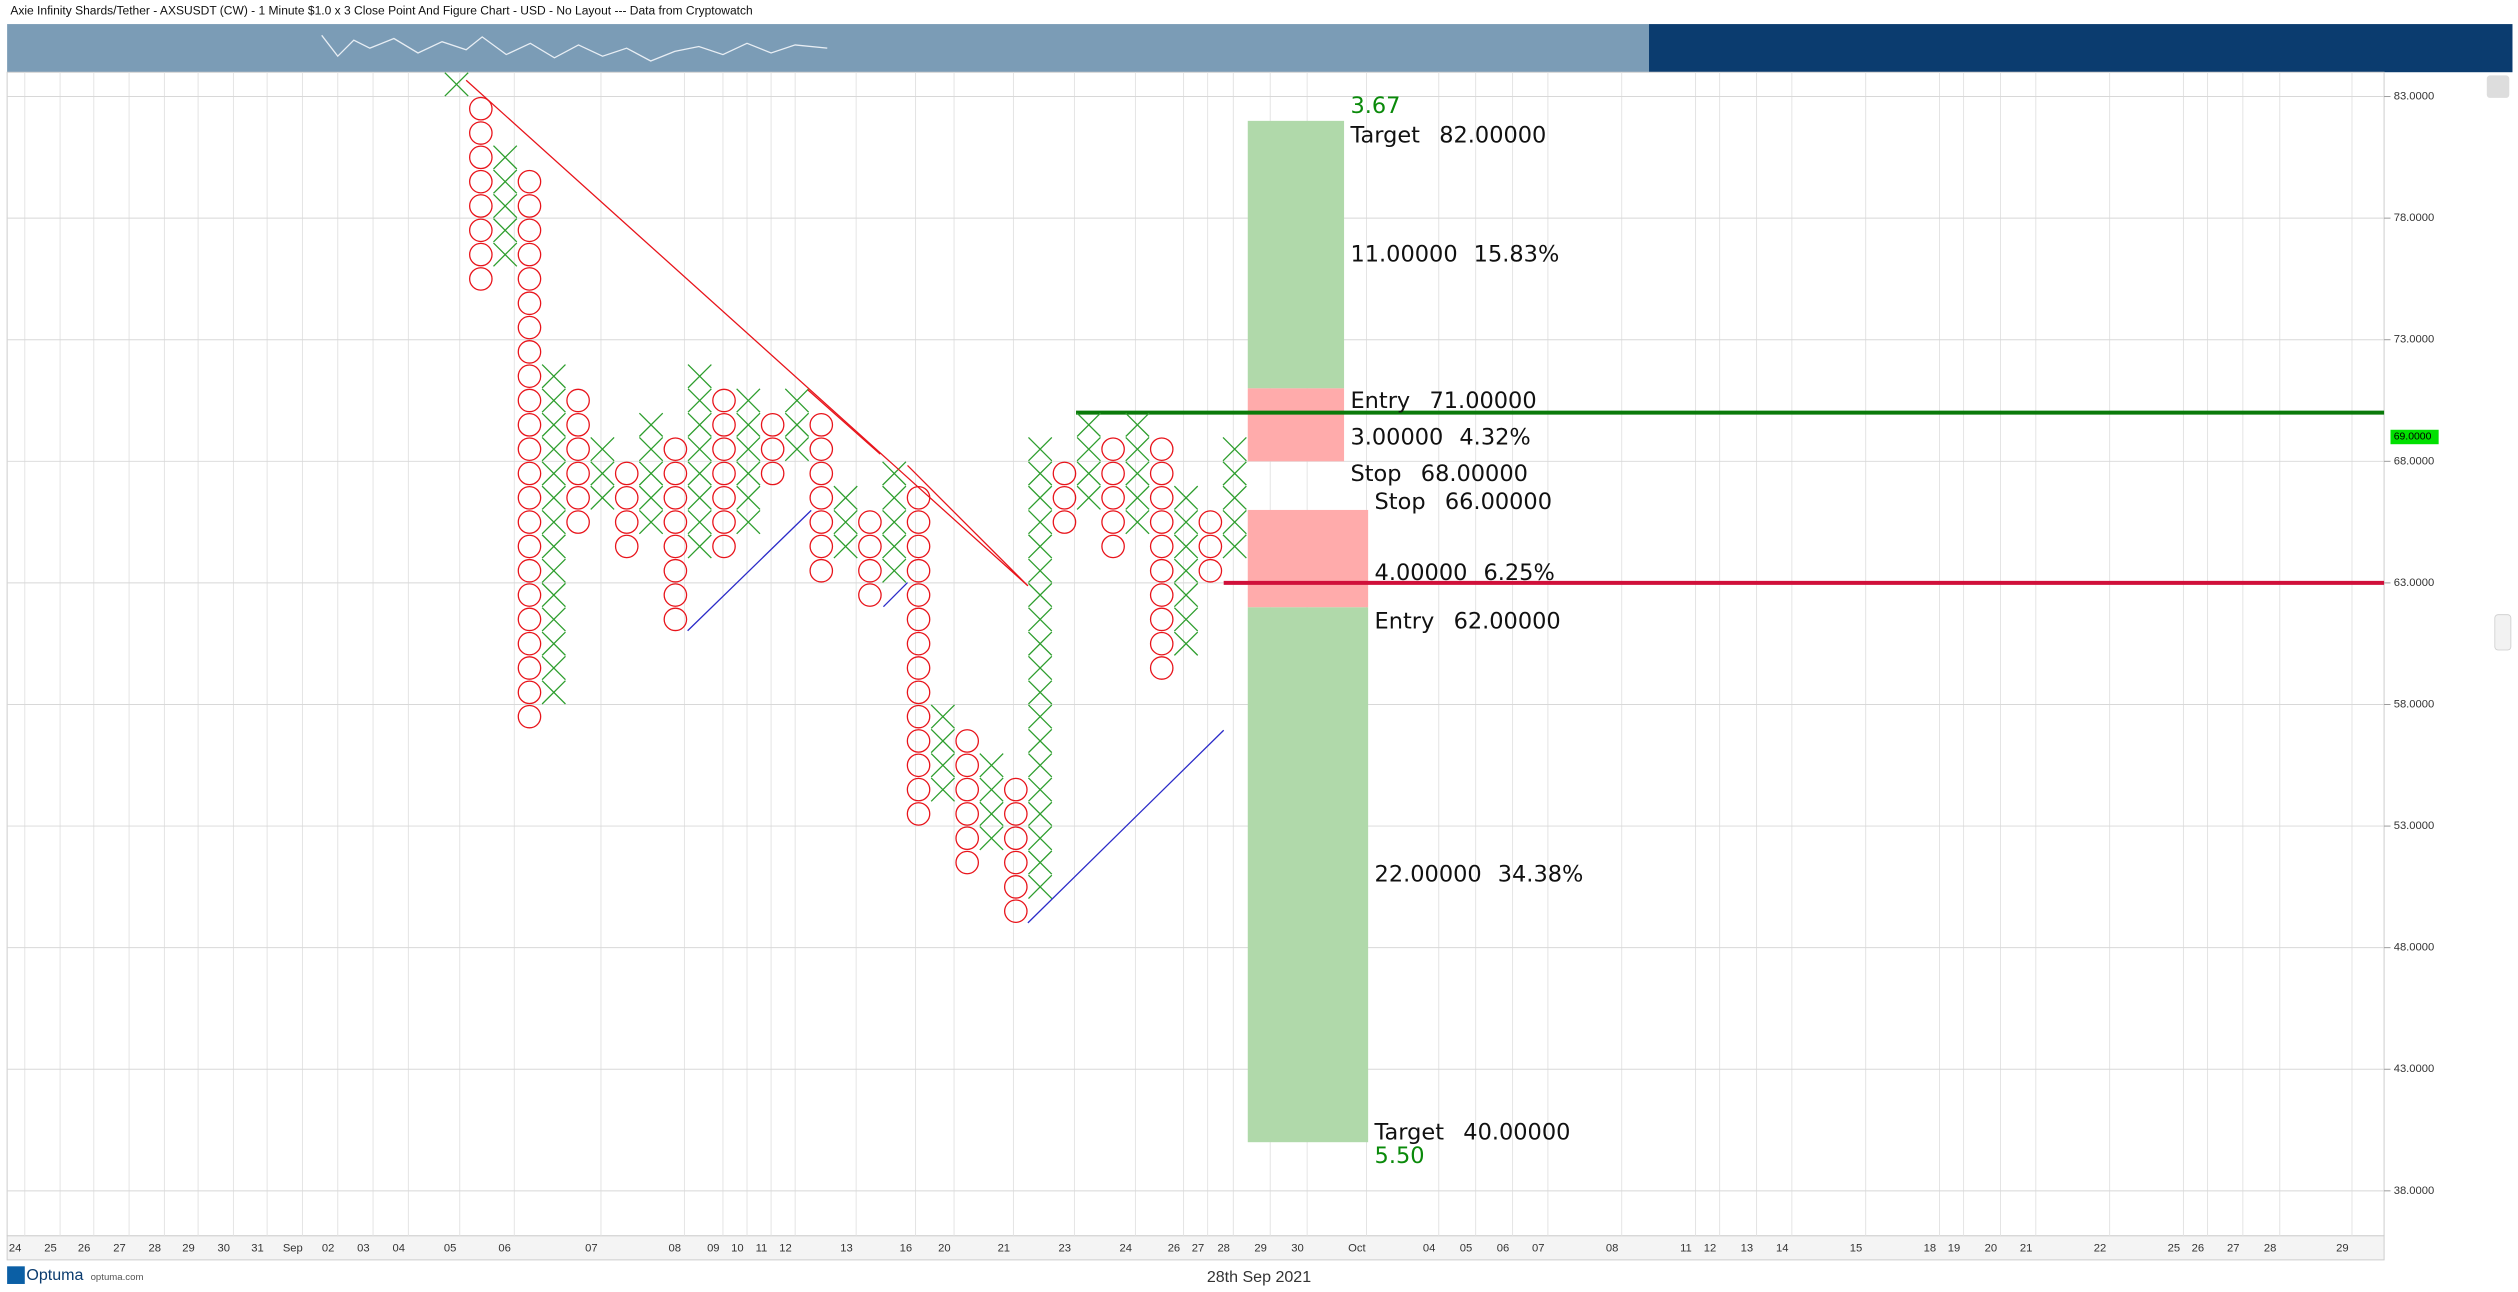  I want to click on logo-mark, so click(16, 1275).